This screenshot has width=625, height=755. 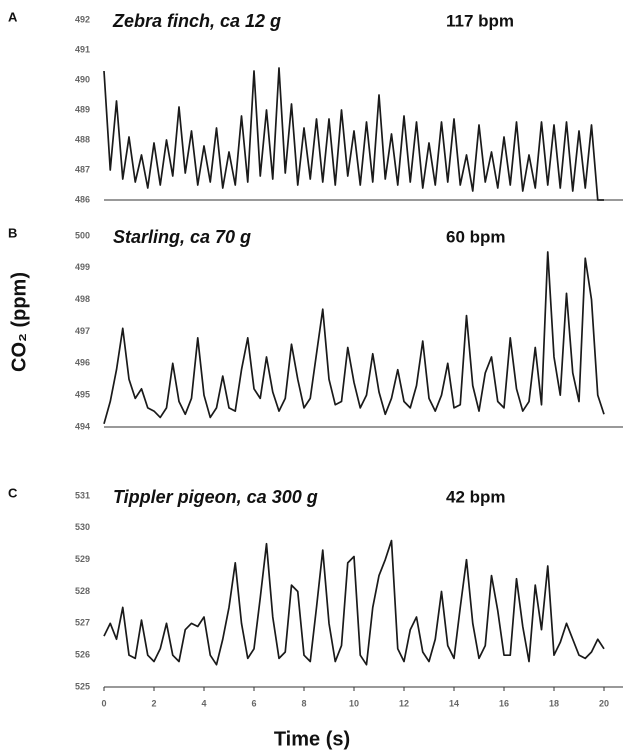 I want to click on y-tick-label: 528, so click(x=82, y=591).